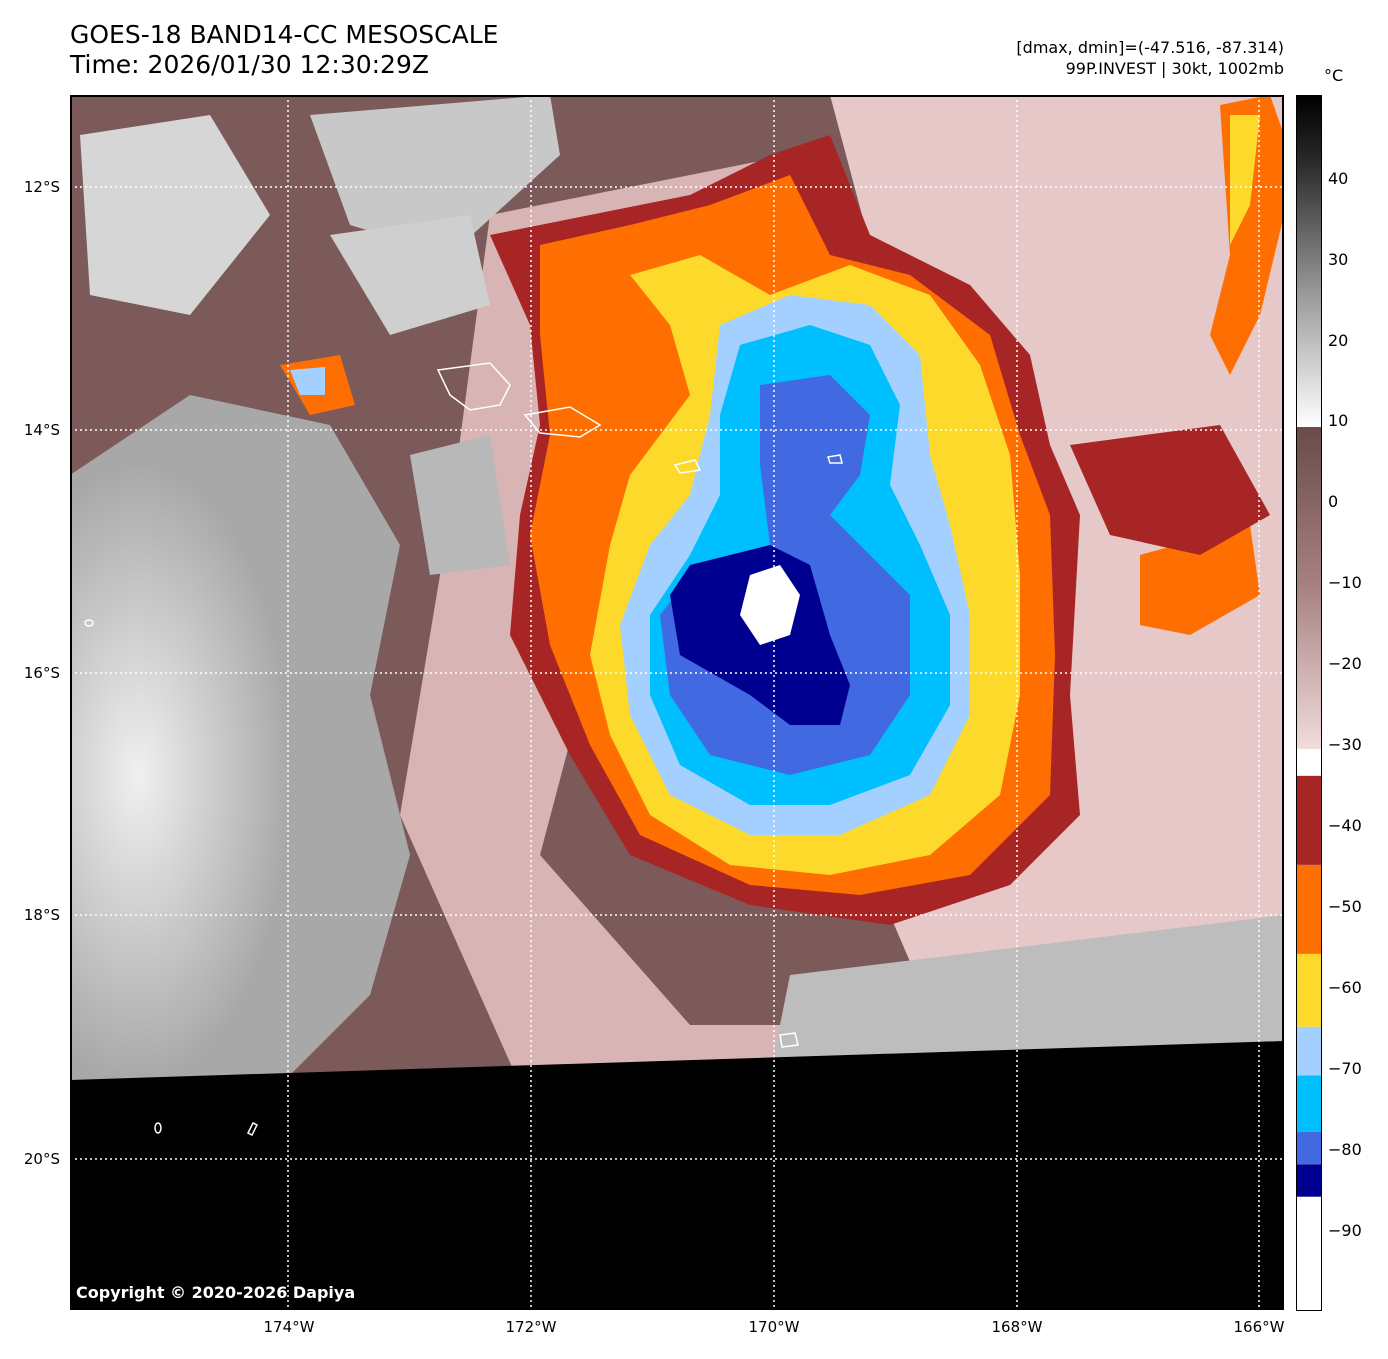 This screenshot has width=1388, height=1359. Describe the element at coordinates (1338, 340) in the screenshot. I see `colorbar-tick-20: 20` at that location.